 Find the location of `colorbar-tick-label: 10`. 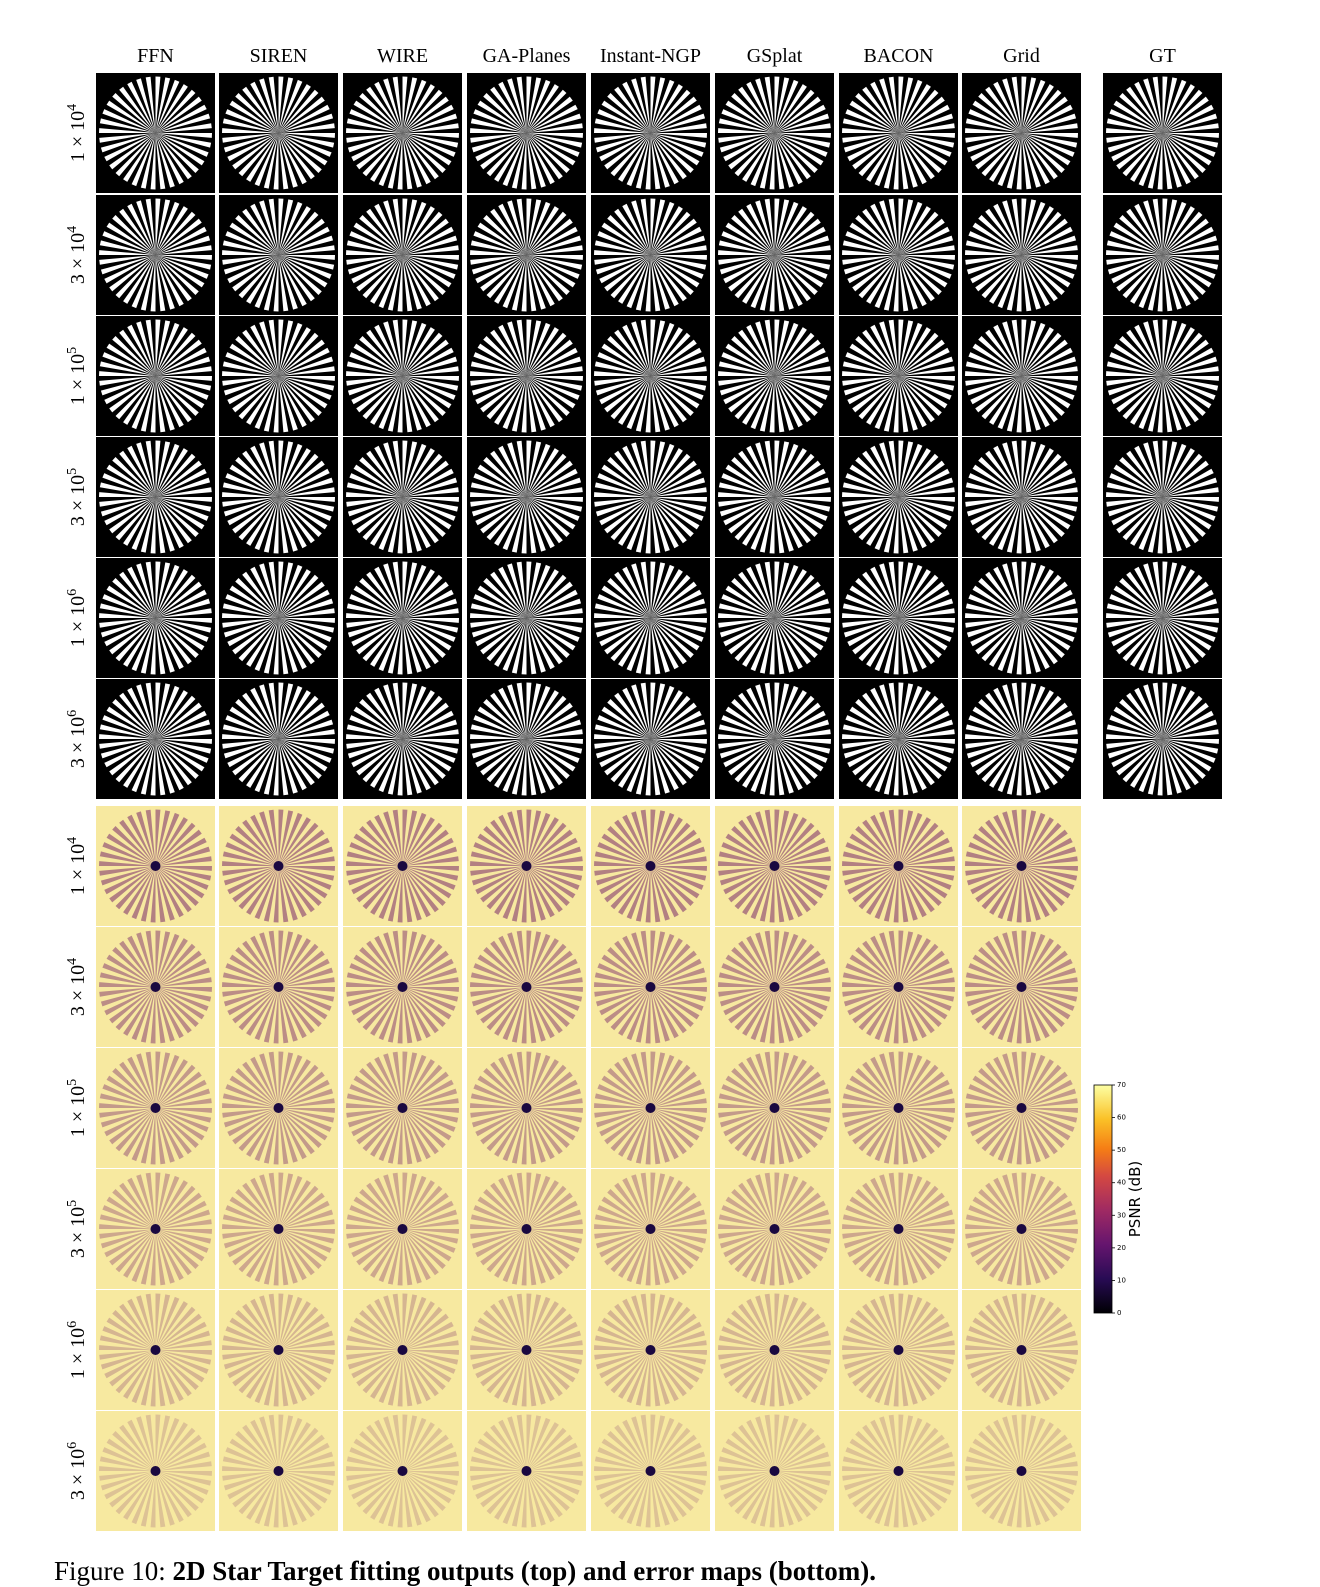

colorbar-tick-label: 10 is located at coordinates (1121, 1280).